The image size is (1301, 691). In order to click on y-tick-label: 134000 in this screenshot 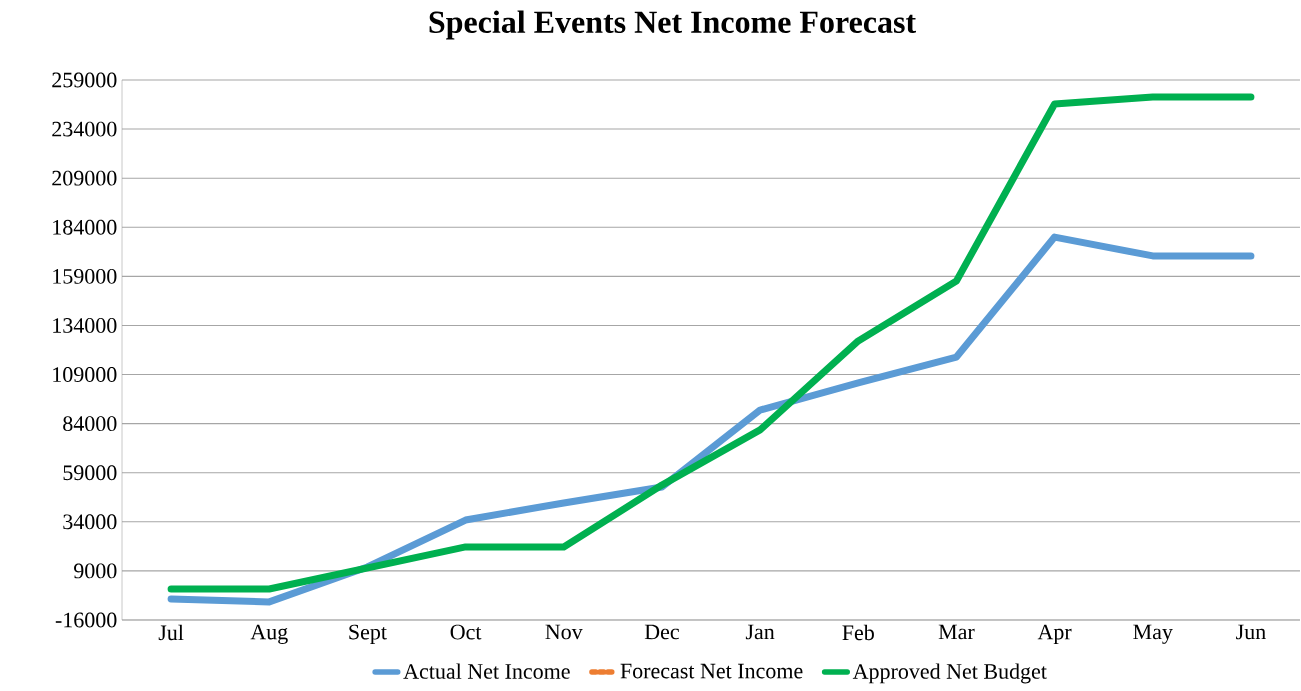, I will do `click(85, 325)`.